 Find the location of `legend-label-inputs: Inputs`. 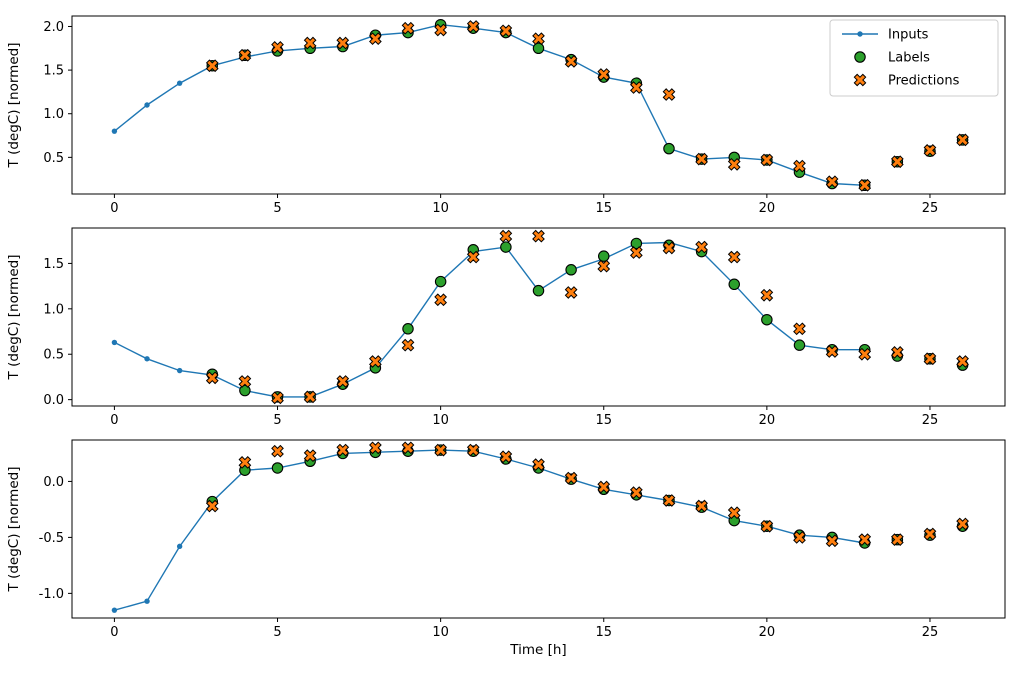

legend-label-inputs: Inputs is located at coordinates (908, 35).